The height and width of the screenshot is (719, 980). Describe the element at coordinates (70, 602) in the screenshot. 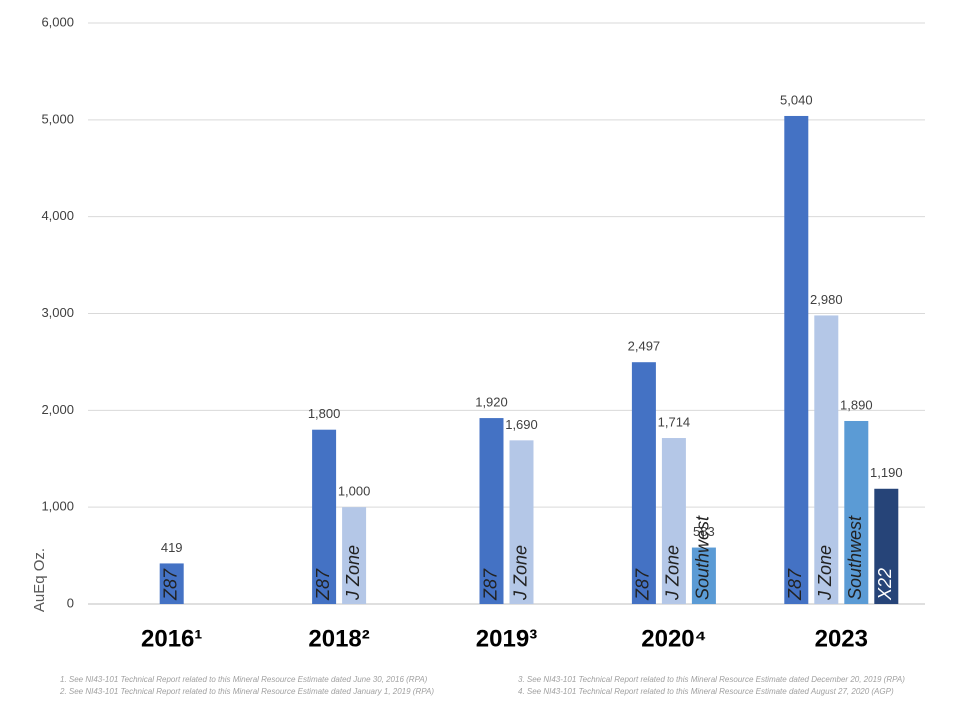

I see `y-tick-label: 0` at that location.